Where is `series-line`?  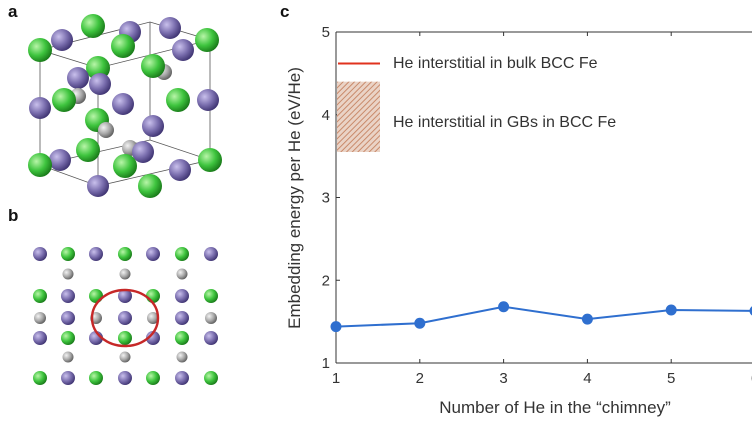
series-line is located at coordinates (543, 316).